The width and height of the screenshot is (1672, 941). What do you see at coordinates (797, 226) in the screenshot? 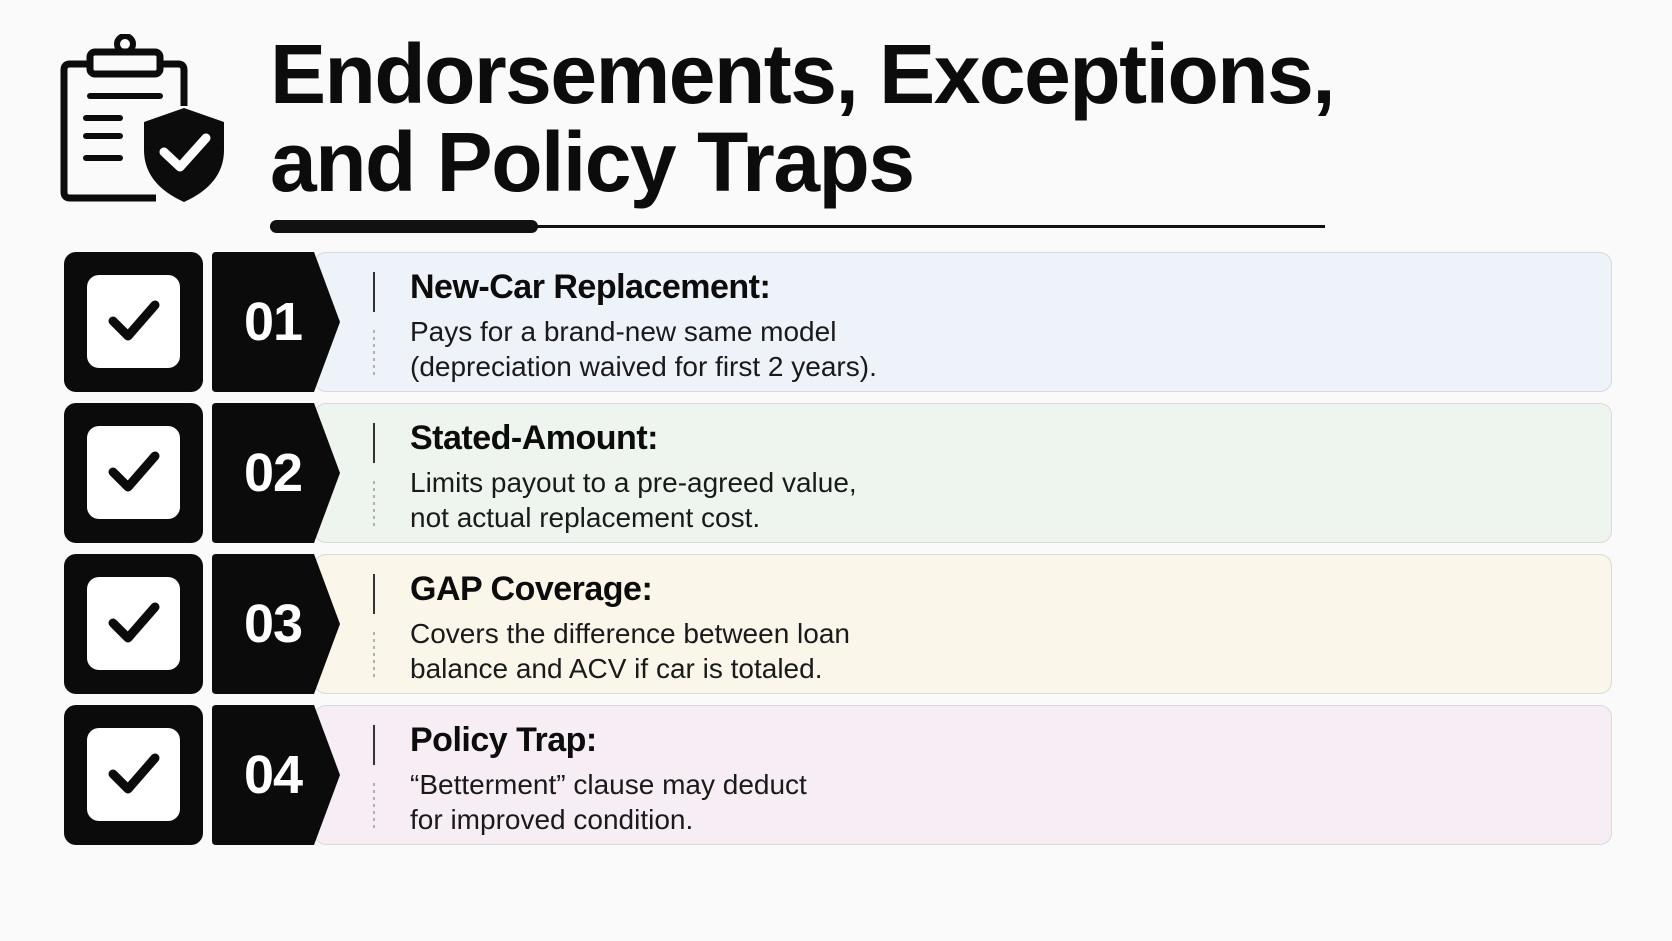
I see `title-underline-thin` at bounding box center [797, 226].